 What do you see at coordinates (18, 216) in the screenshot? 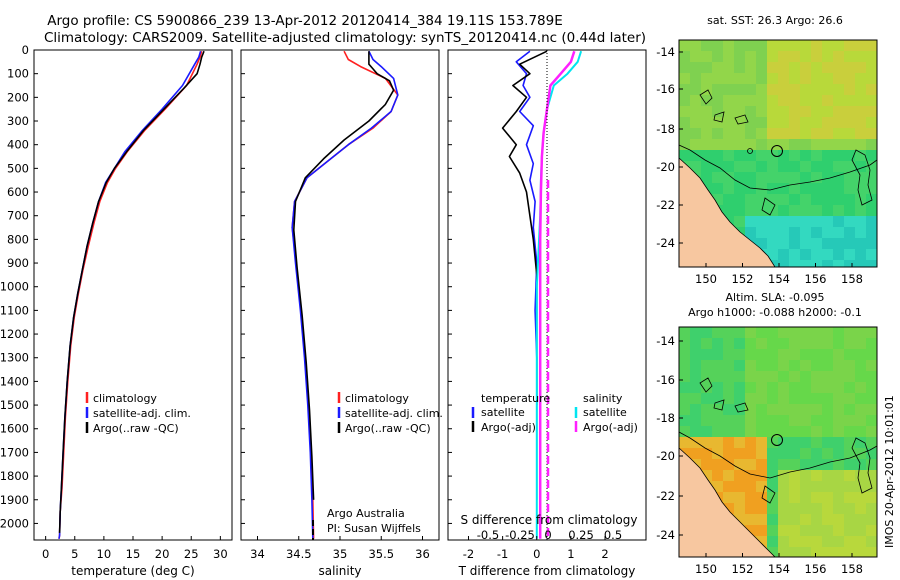
I see `depth-tick-label: 700` at bounding box center [18, 216].